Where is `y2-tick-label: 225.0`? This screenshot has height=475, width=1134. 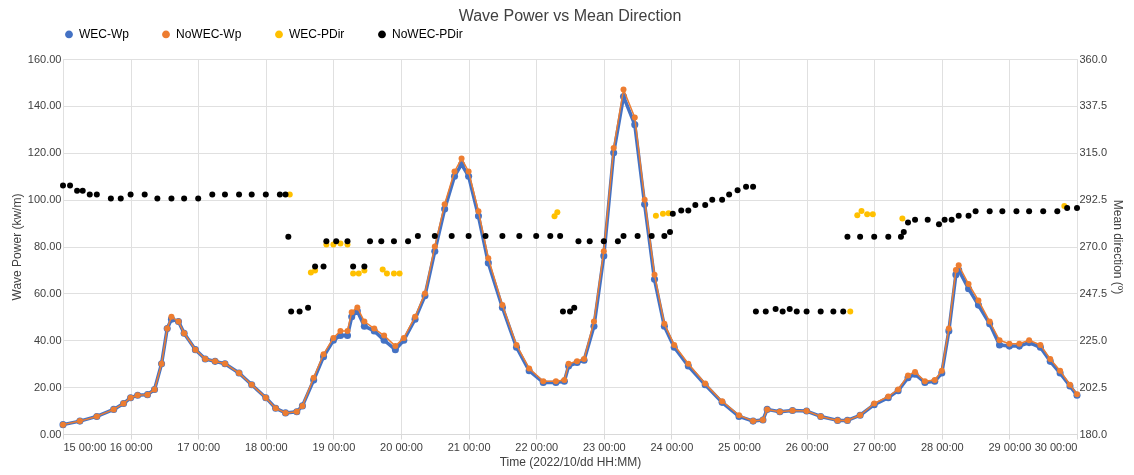
y2-tick-label: 225.0 is located at coordinates (1093, 339).